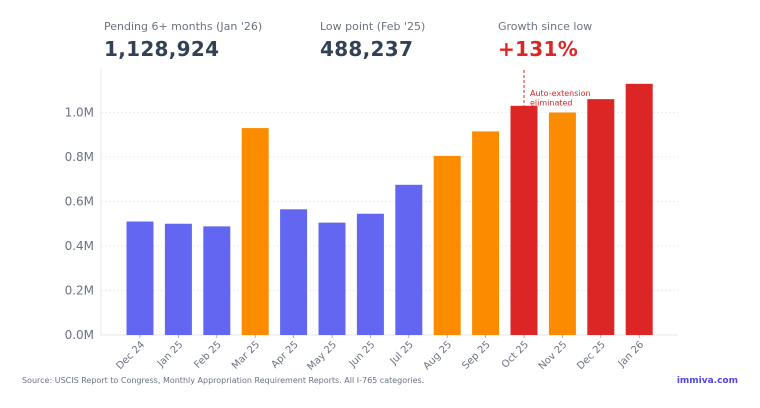 This screenshot has width=760, height=408. Describe the element at coordinates (79, 246) in the screenshot. I see `y-tick-label: 0.4M` at that location.